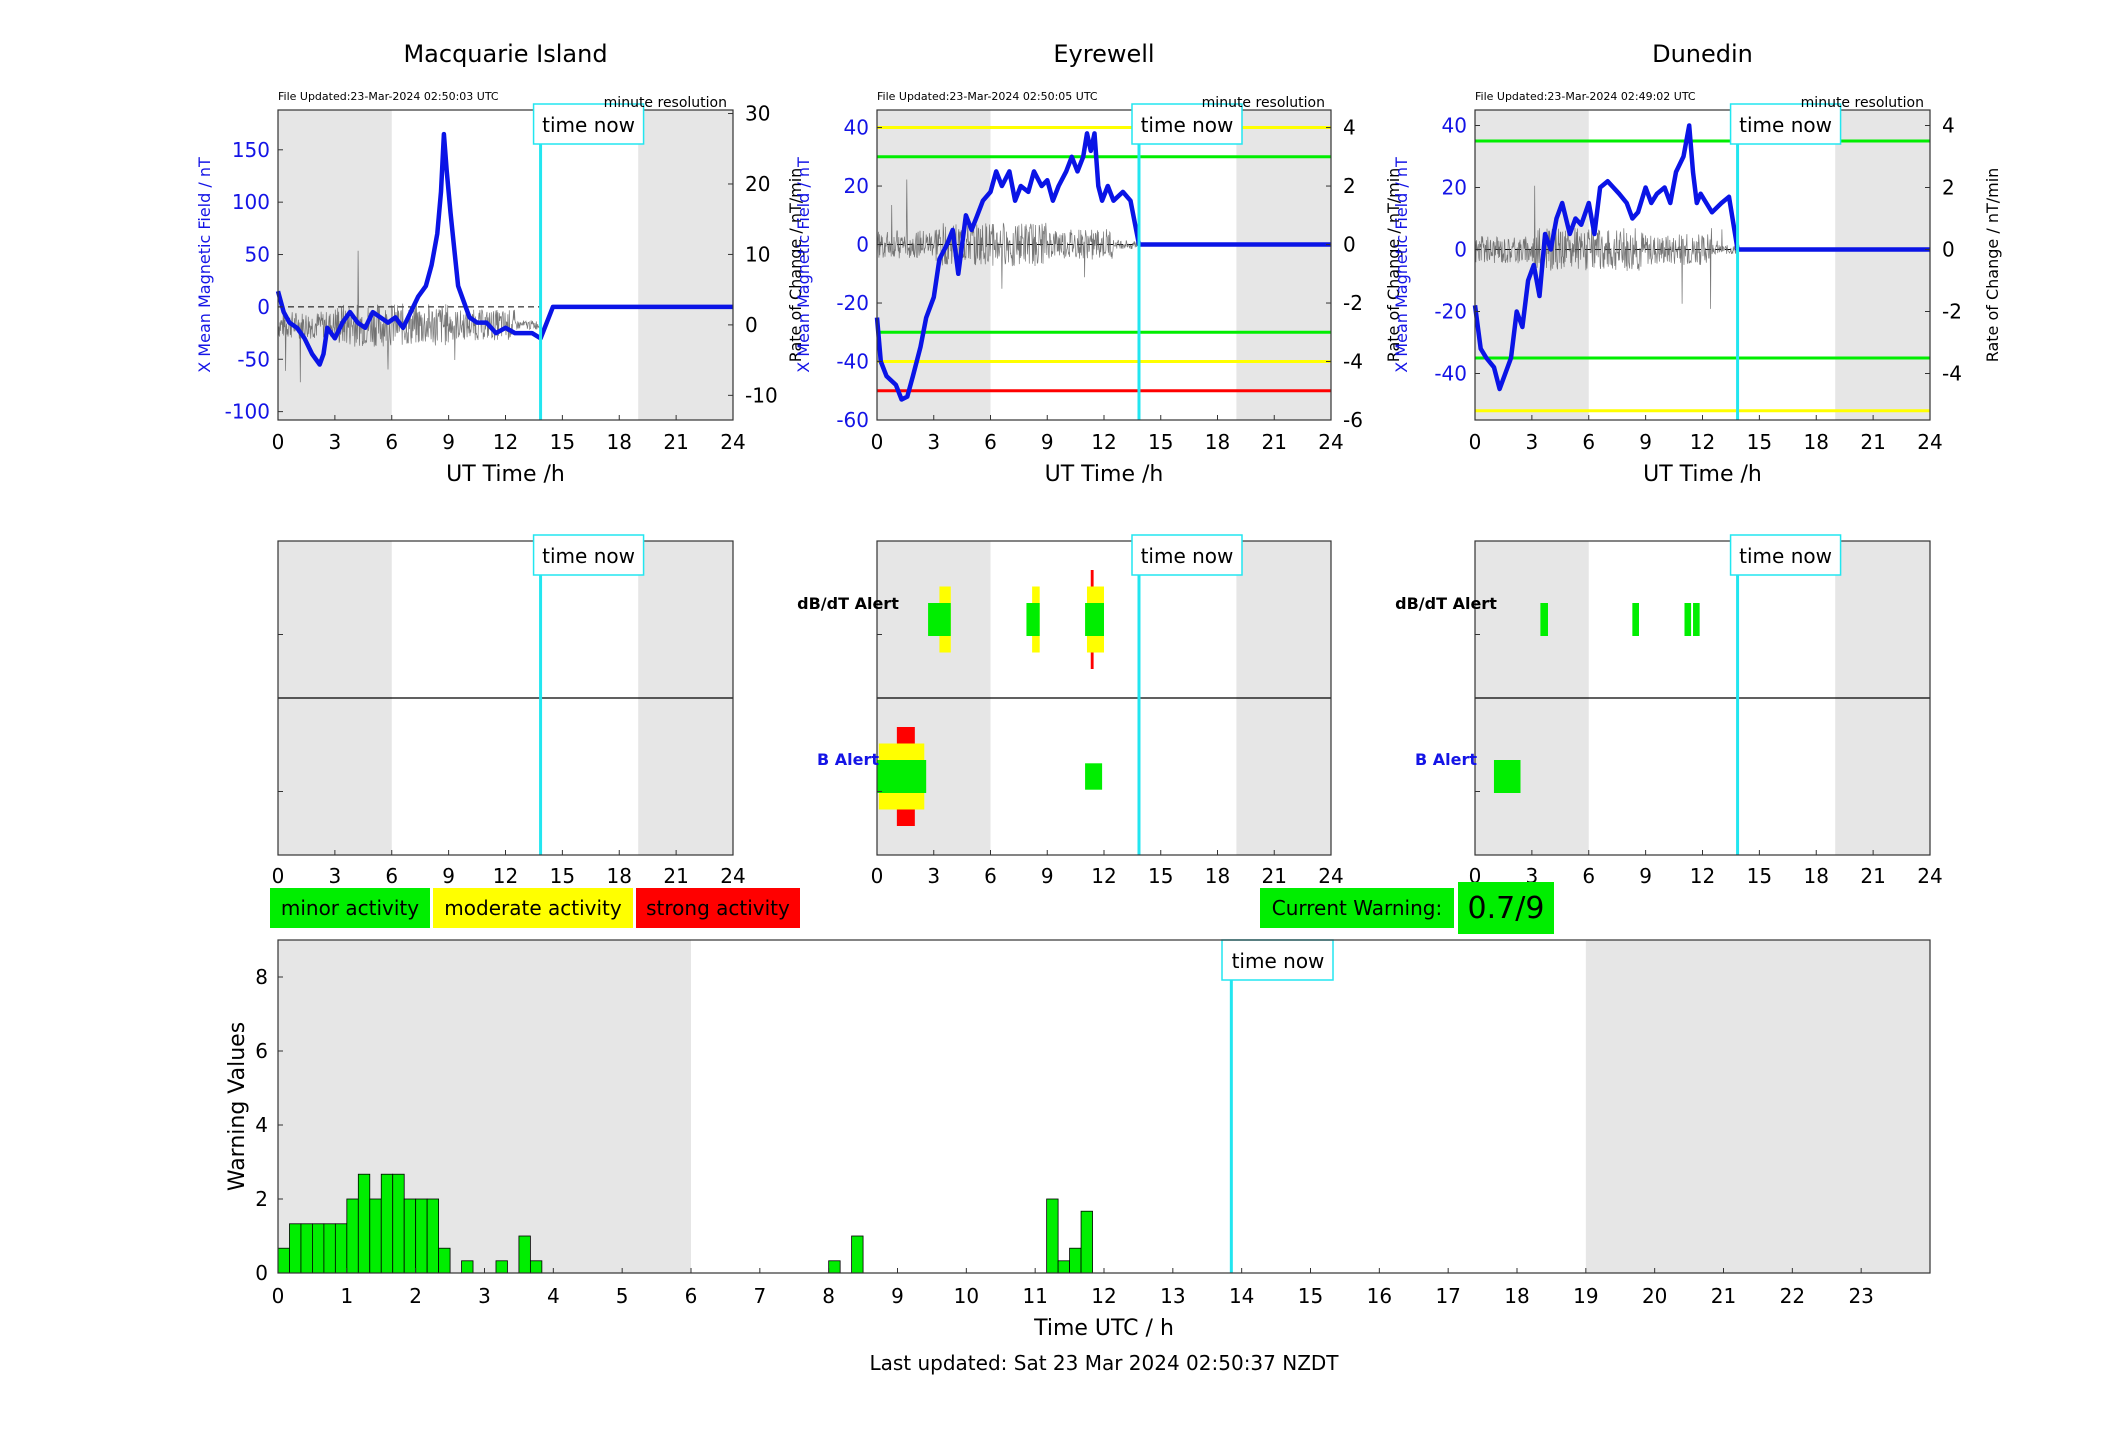  I want to click on current-warning-label: Current Warning:, so click(1357, 908).